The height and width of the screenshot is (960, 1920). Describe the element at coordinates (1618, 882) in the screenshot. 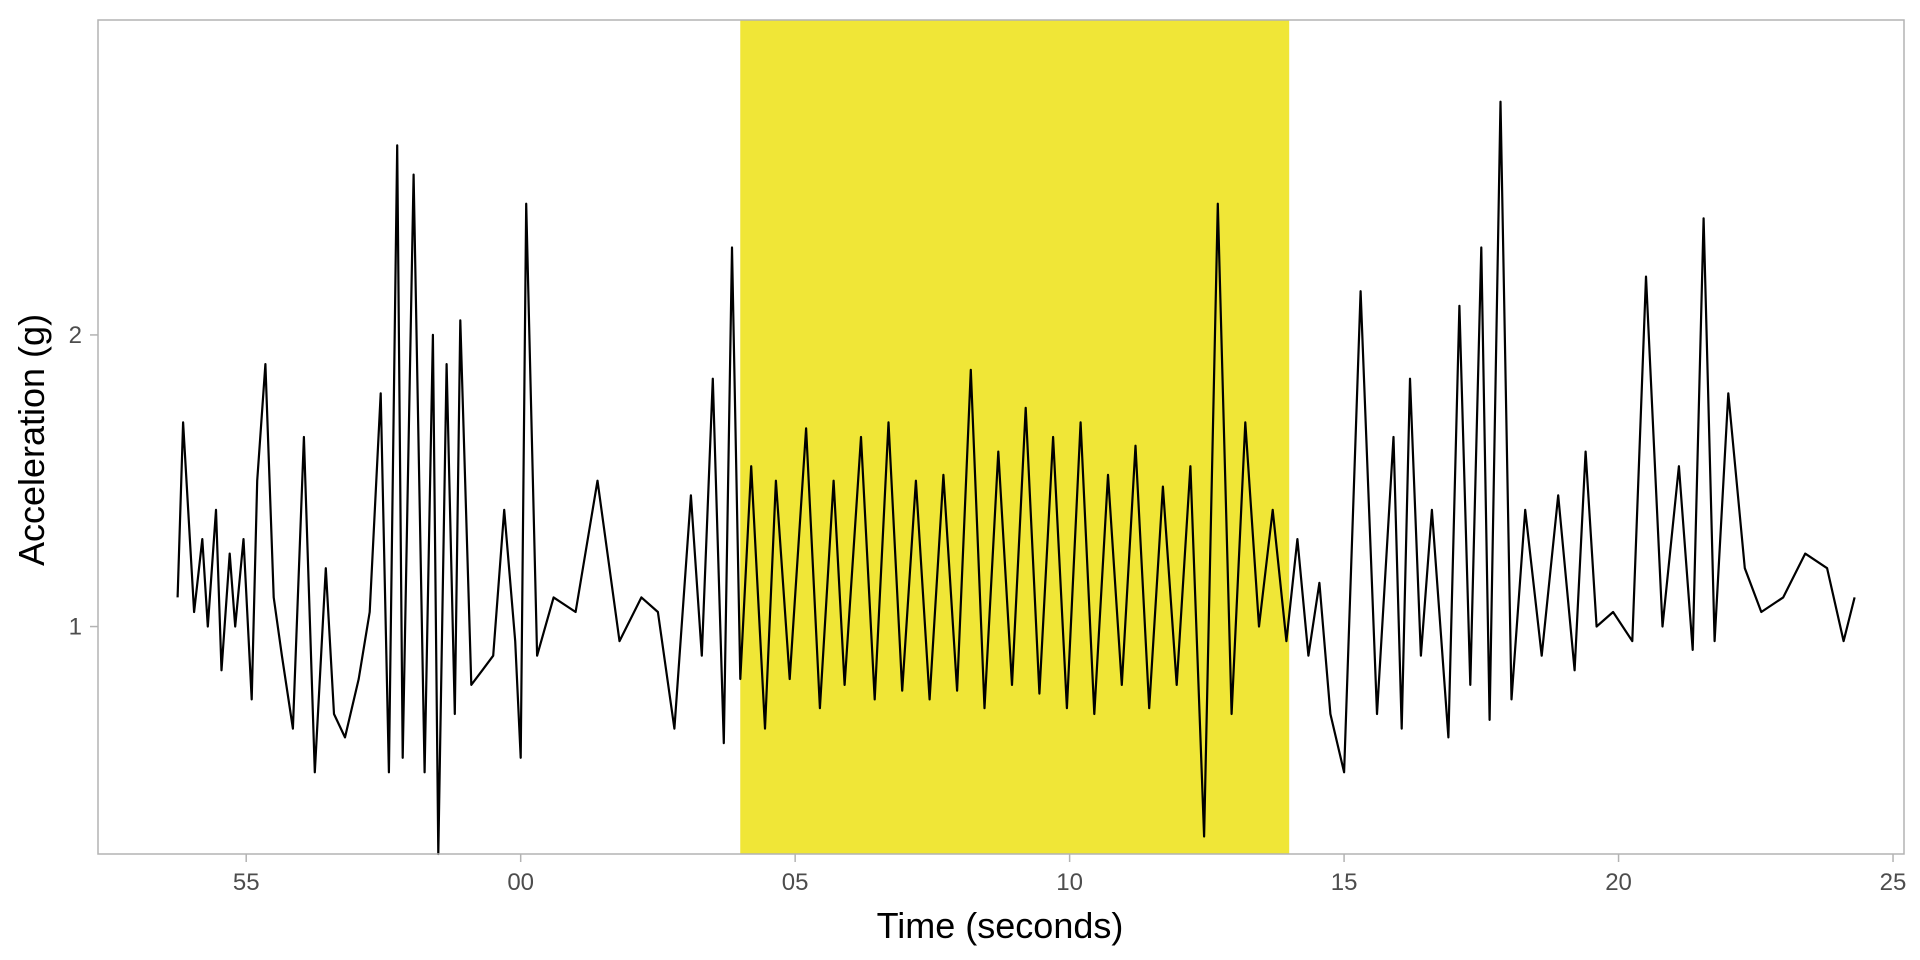

I see `x-tick-label: 20` at that location.